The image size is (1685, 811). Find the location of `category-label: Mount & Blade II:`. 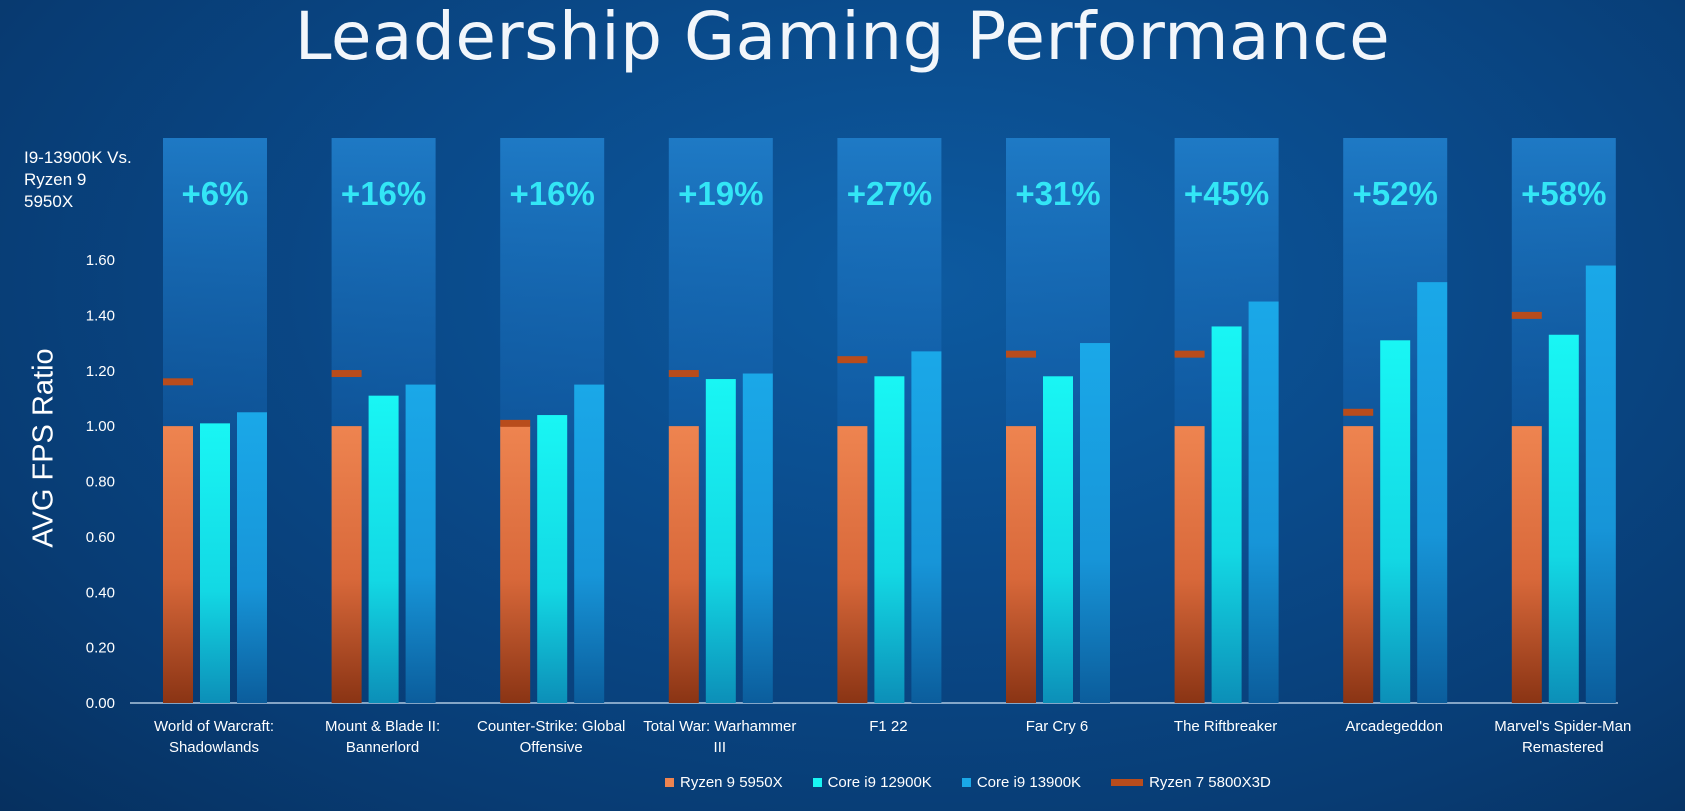

category-label: Mount & Blade II: is located at coordinates (382, 726).